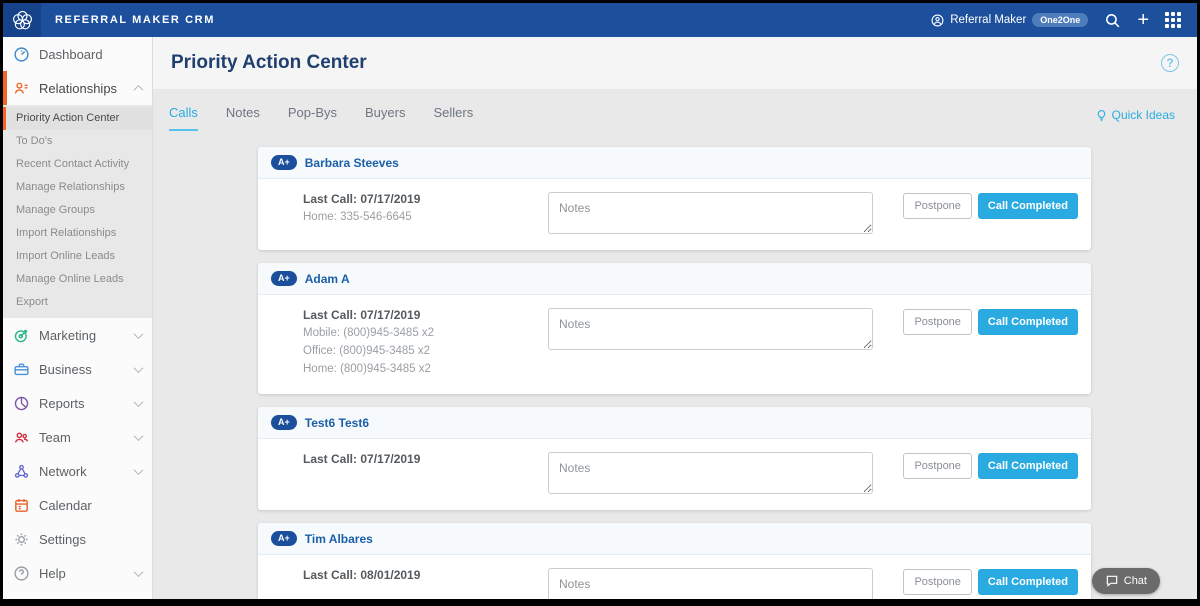 The width and height of the screenshot is (1200, 606). I want to click on search-icon, so click(1112, 20).